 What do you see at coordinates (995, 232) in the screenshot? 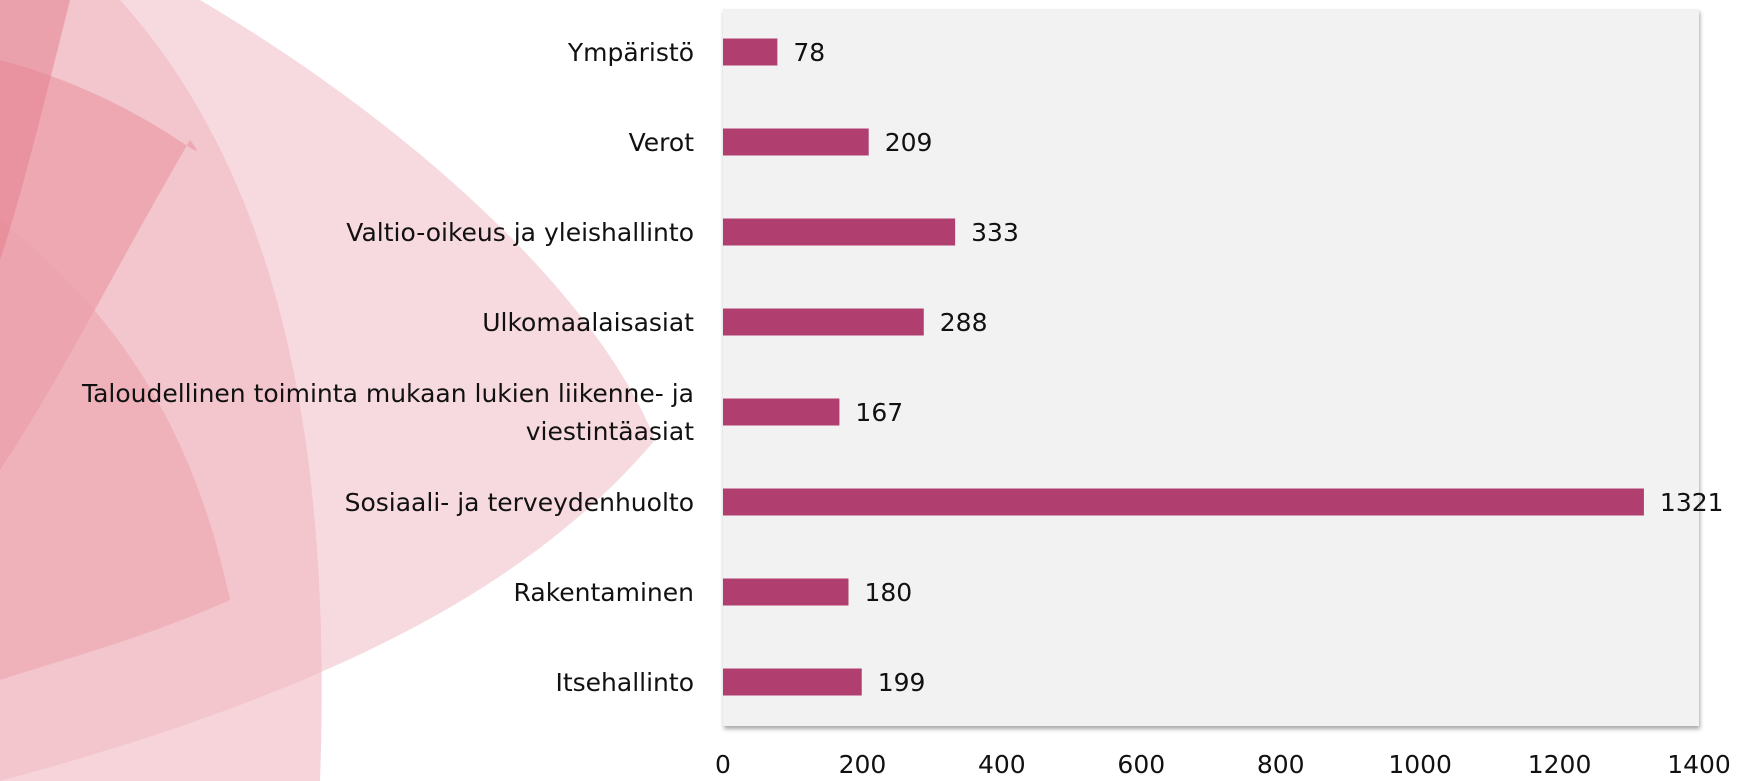
I see `data-label: 333` at bounding box center [995, 232].